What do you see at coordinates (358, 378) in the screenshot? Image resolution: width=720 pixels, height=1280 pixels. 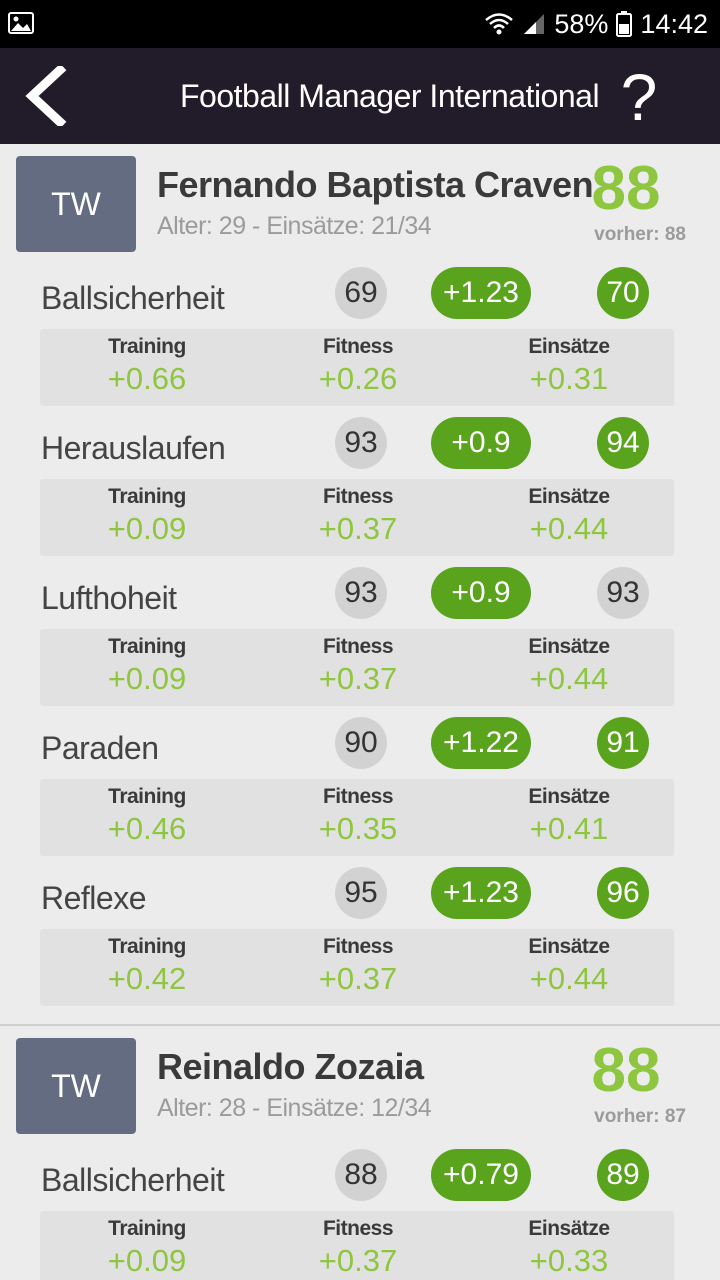 I see `fitness-value: +0.26` at bounding box center [358, 378].